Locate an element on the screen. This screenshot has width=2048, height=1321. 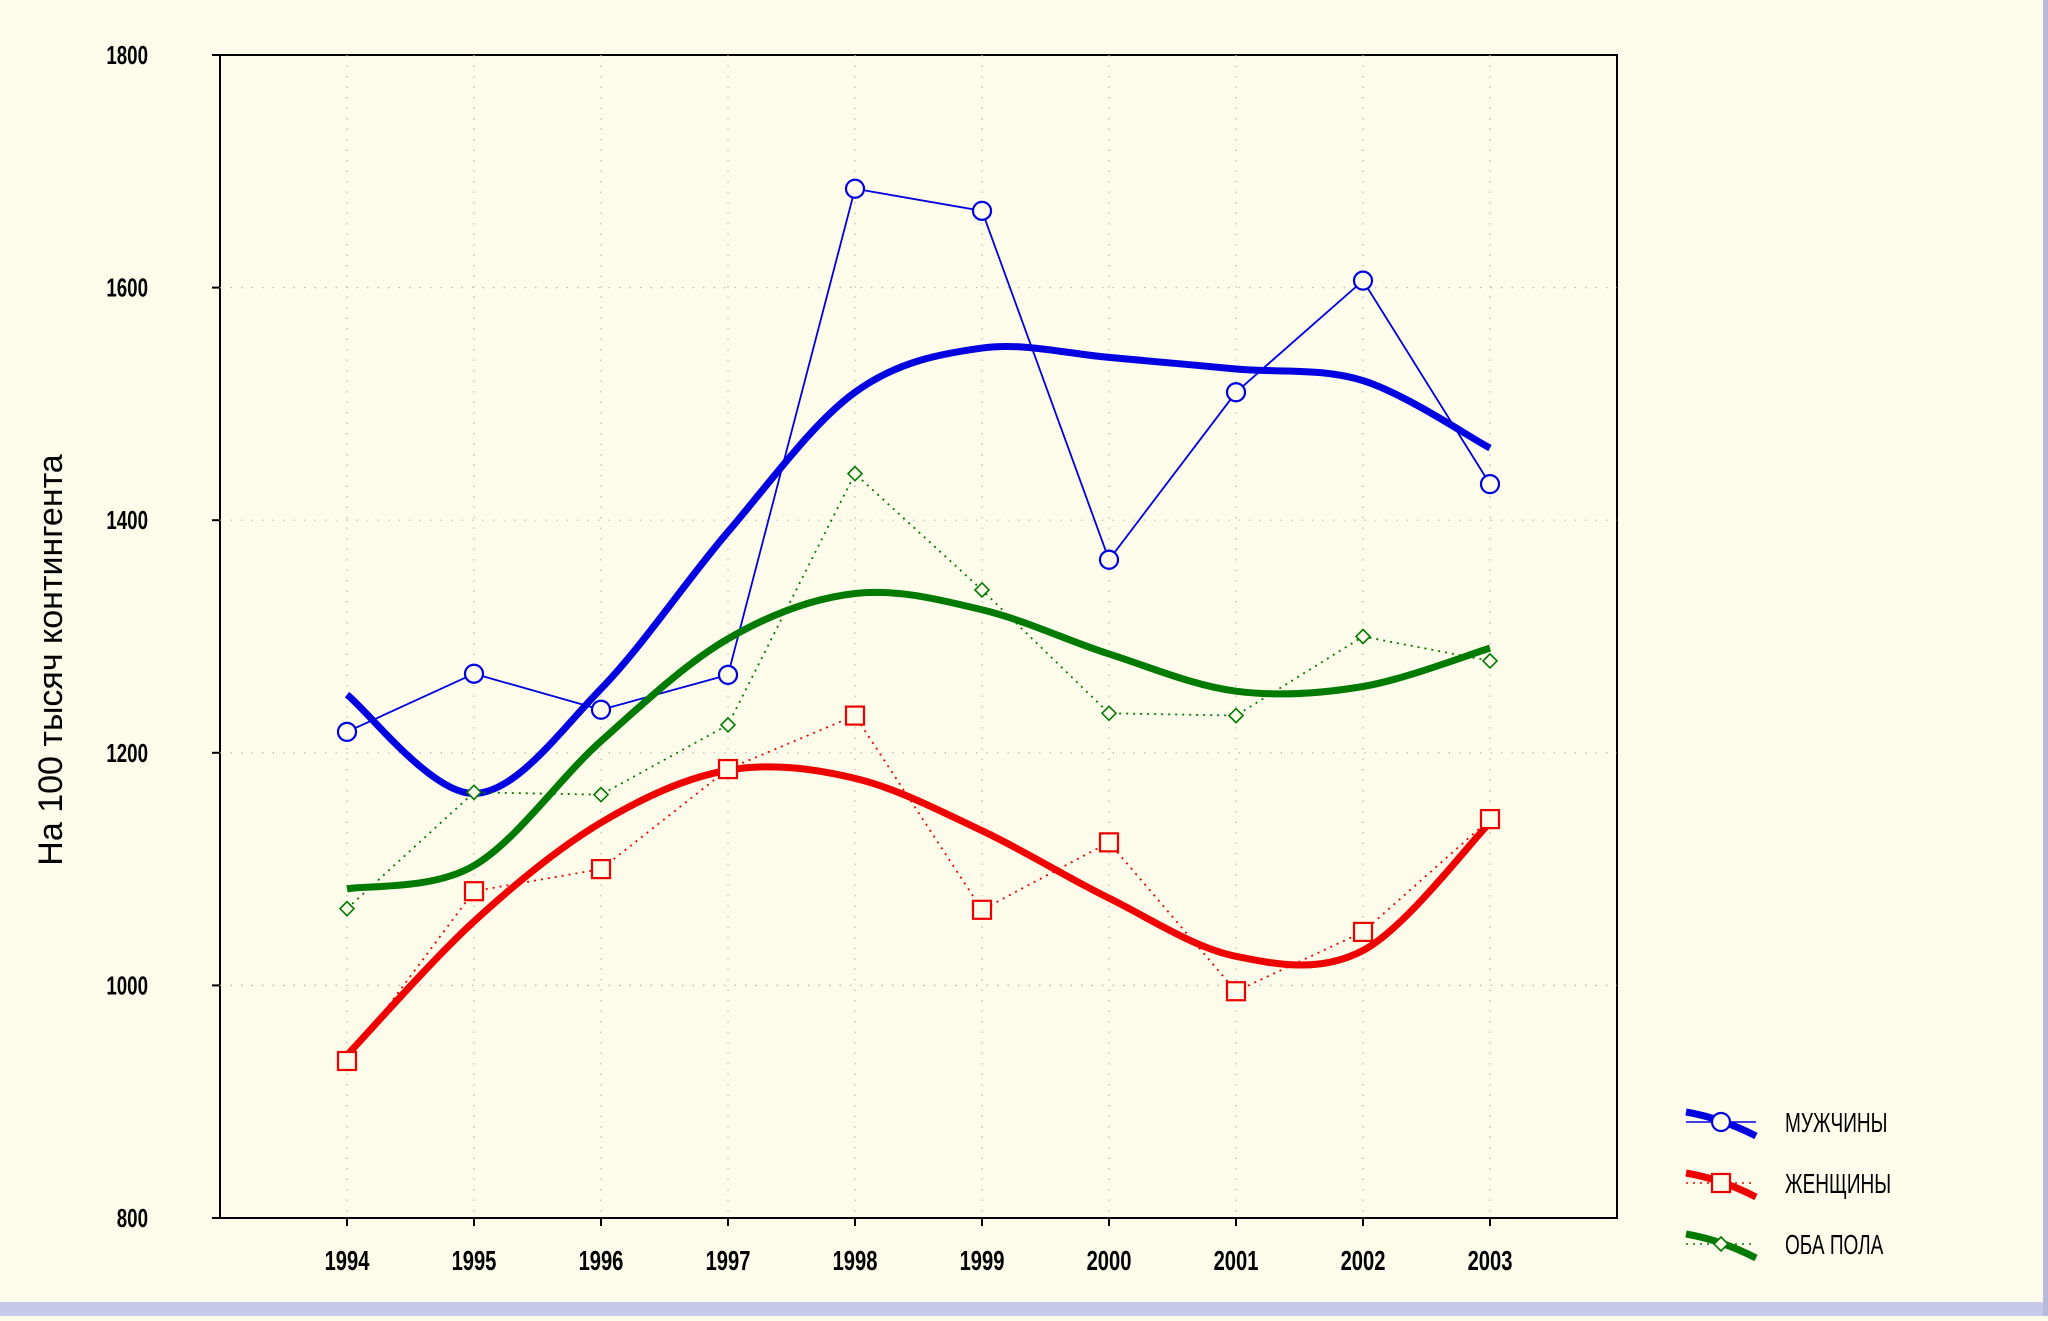
x-tick-label: 1997 is located at coordinates (728, 1261).